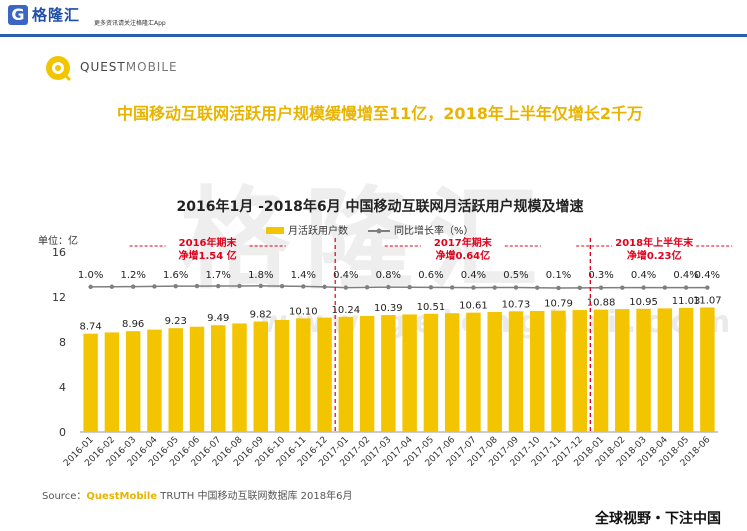 This screenshot has width=747, height=531. I want to click on bar-value-label: 10.61, so click(473, 306).